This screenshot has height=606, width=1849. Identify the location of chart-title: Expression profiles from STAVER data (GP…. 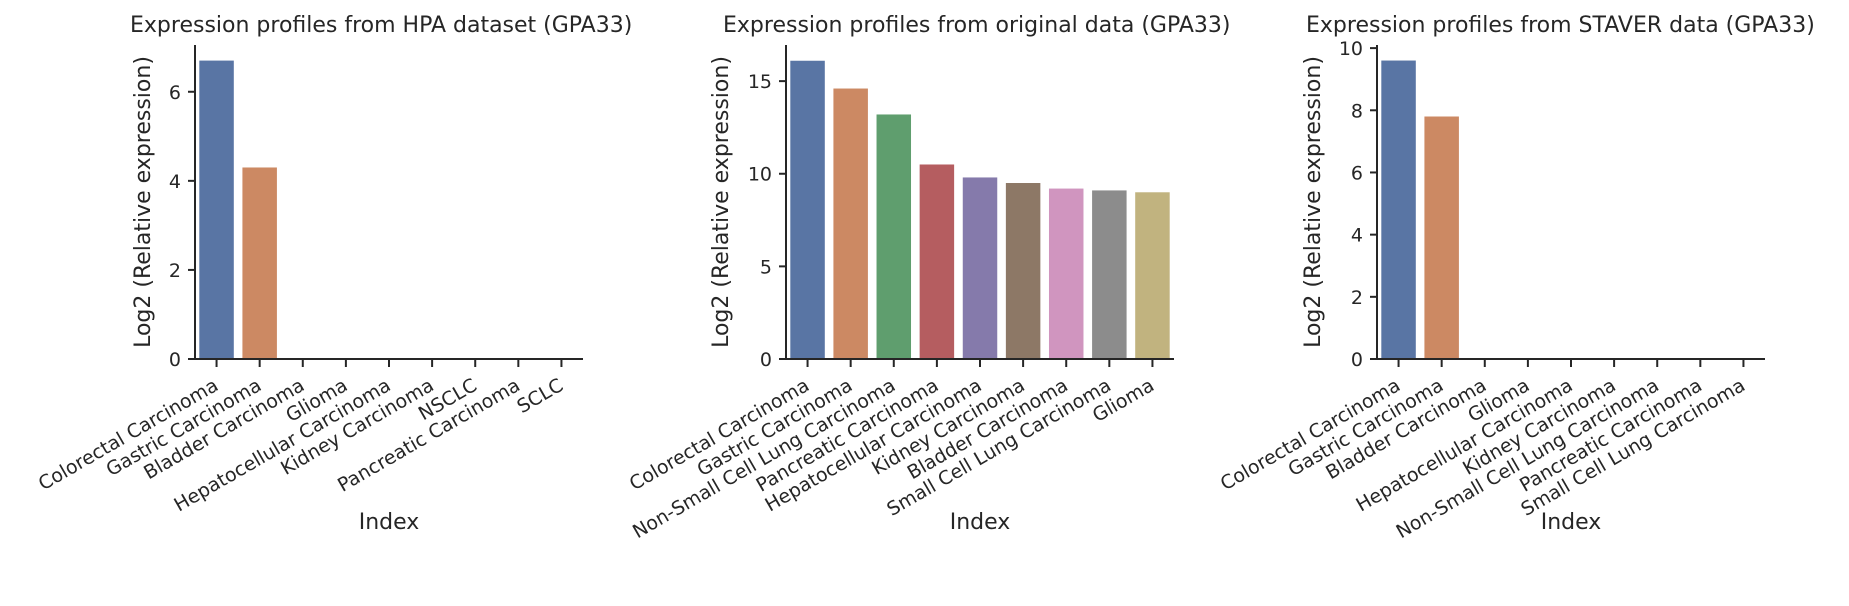
(1560, 25).